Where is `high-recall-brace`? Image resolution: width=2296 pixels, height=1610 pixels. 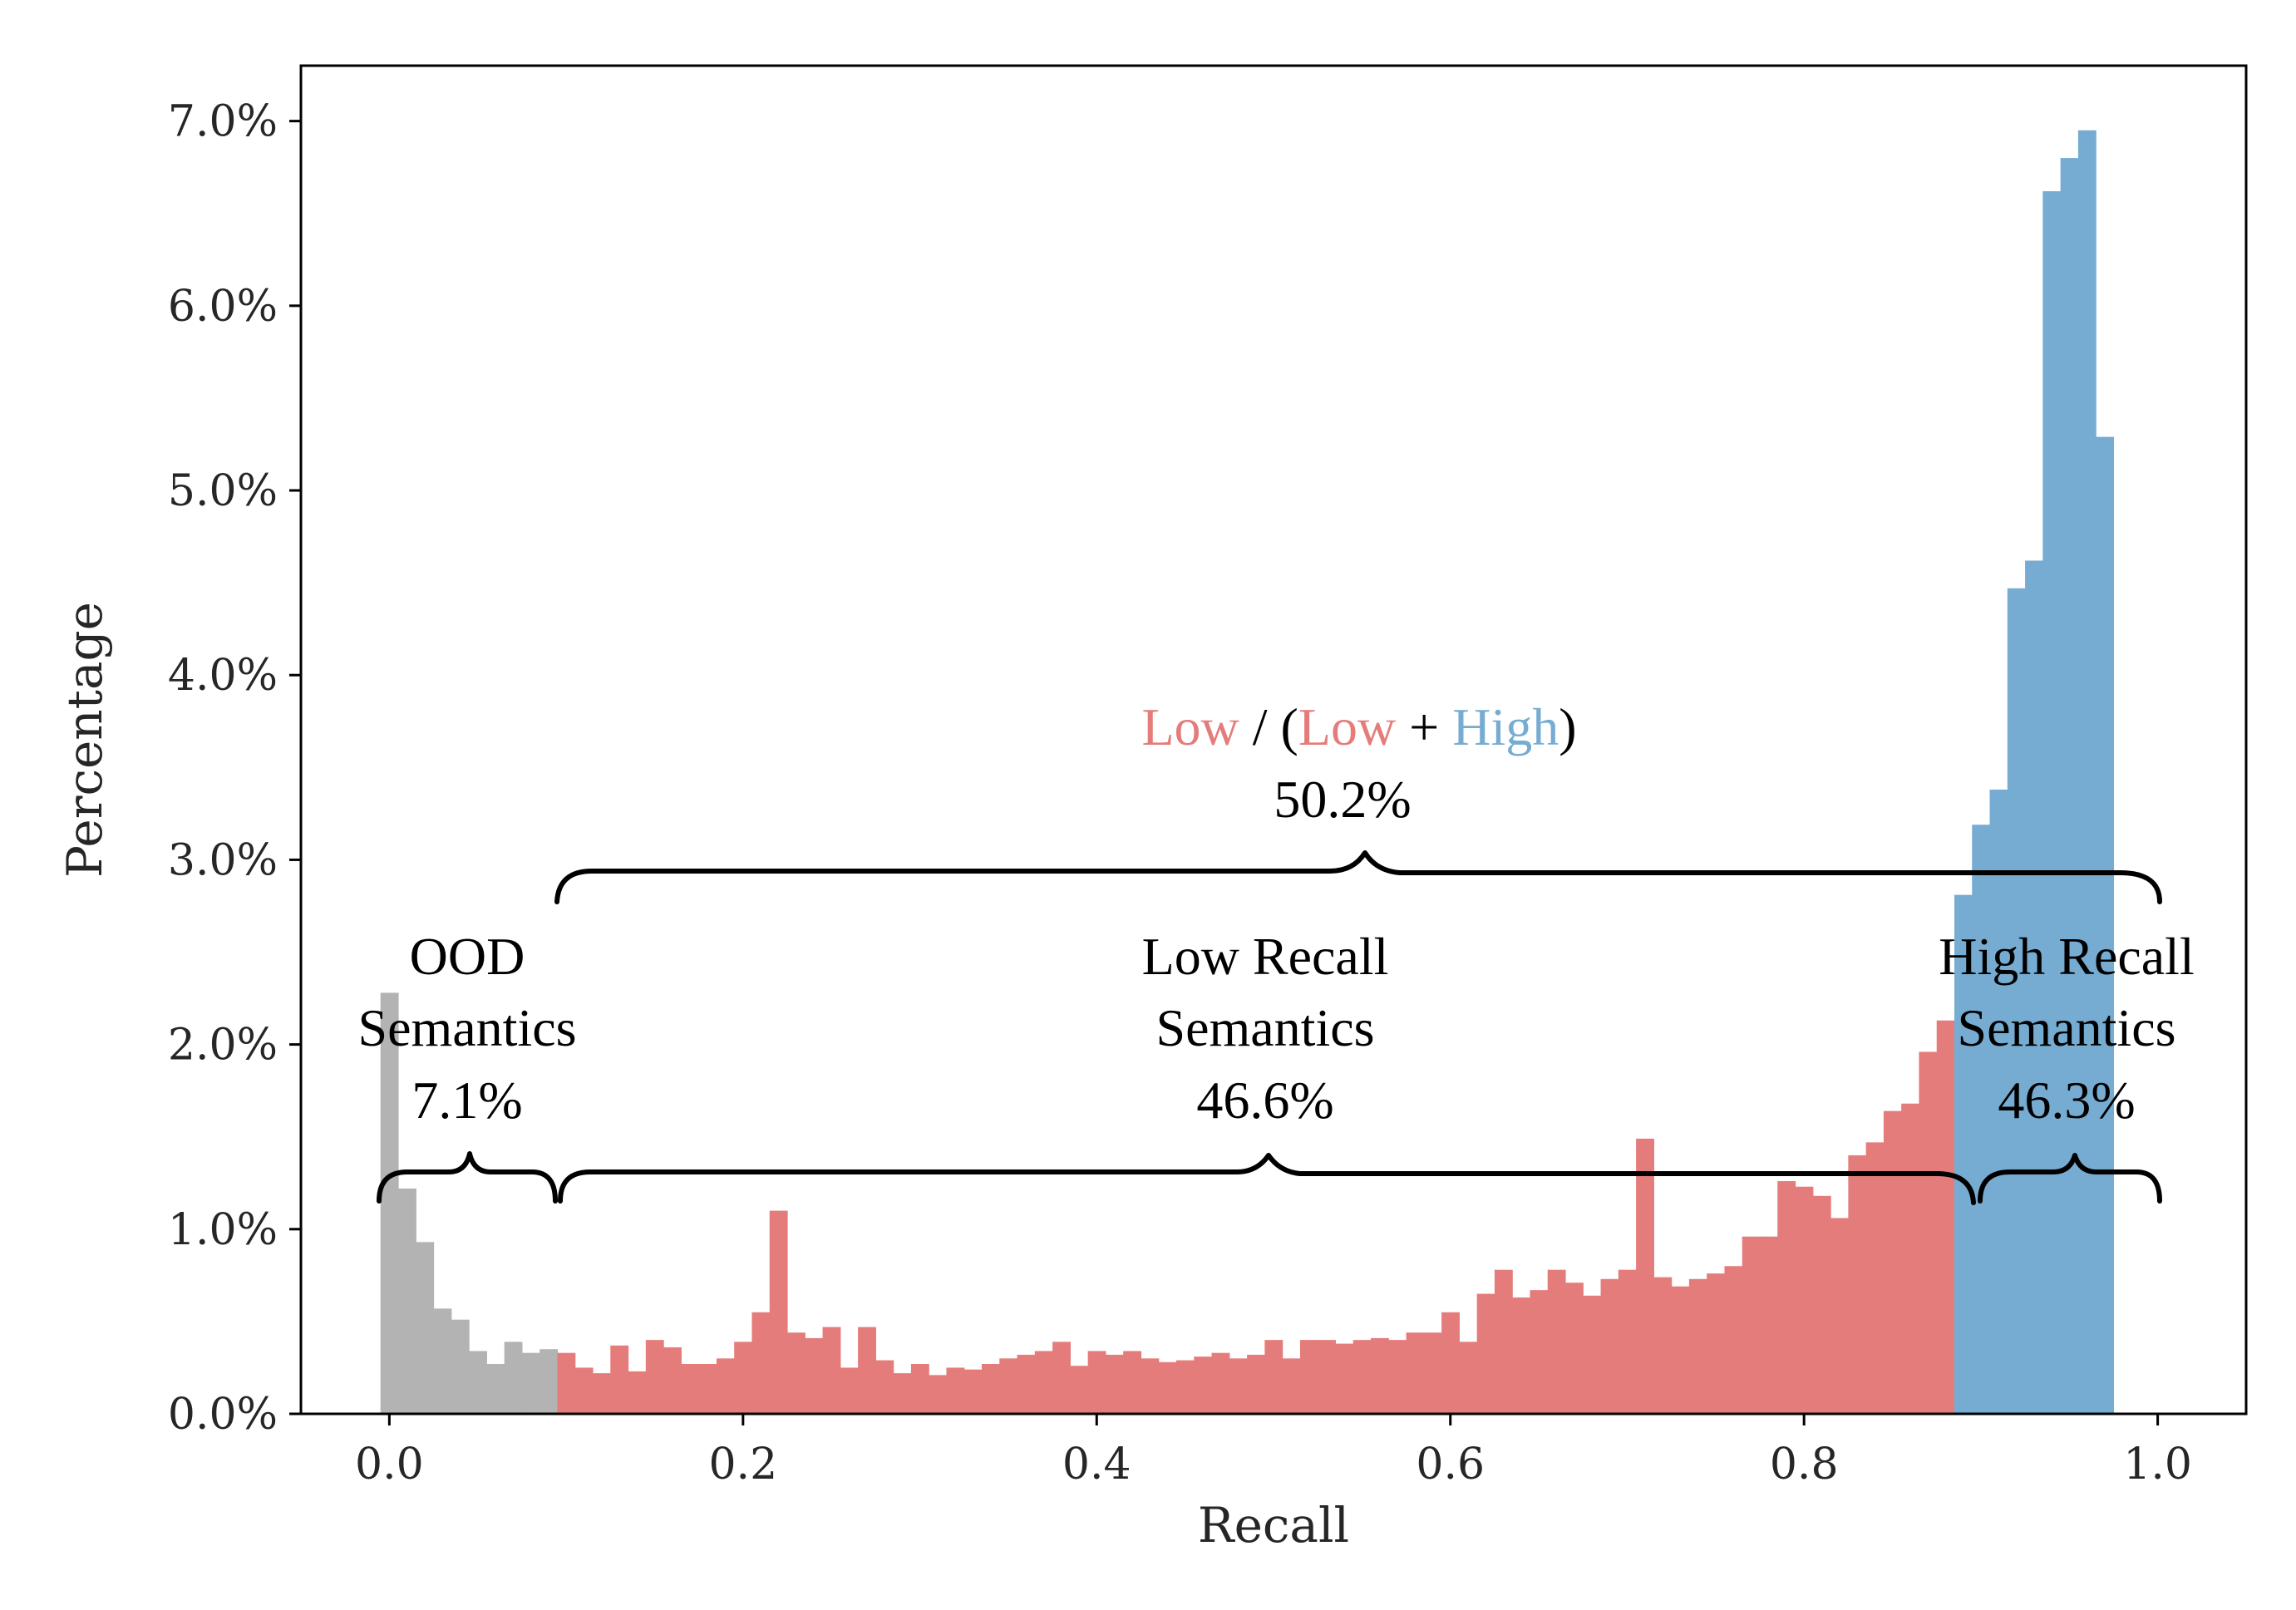 high-recall-brace is located at coordinates (2070, 1178).